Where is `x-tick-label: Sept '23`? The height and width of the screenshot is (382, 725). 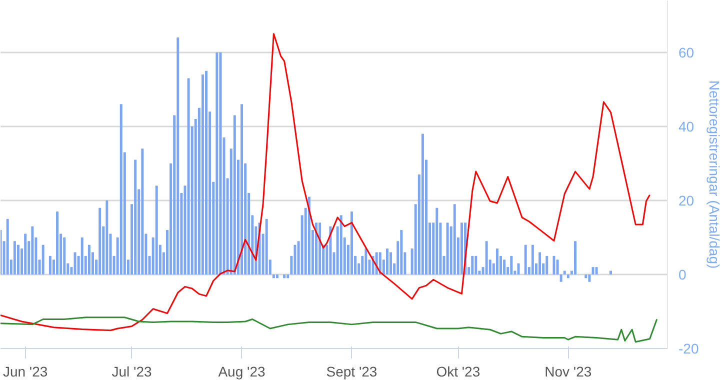 x-tick-label: Sept '23 is located at coordinates (352, 372).